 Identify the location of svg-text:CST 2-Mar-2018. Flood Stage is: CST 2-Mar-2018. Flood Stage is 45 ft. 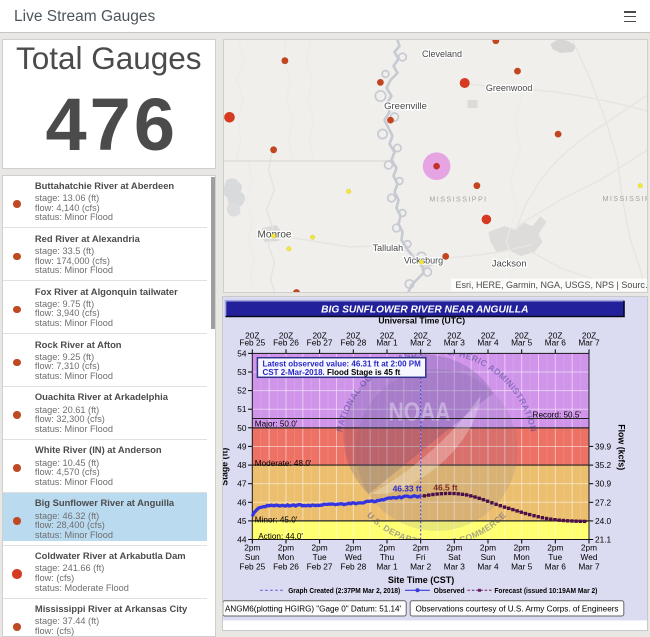
(331, 371).